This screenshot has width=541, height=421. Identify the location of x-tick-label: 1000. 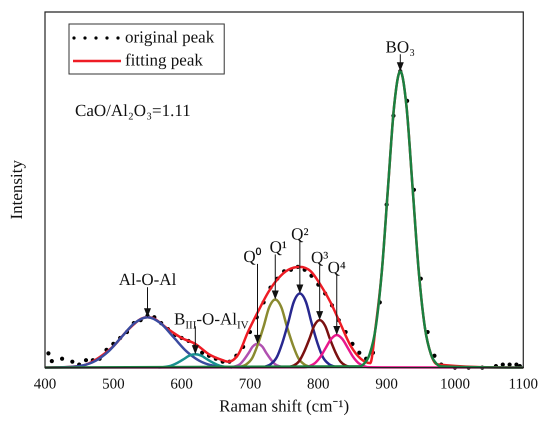
(455, 384).